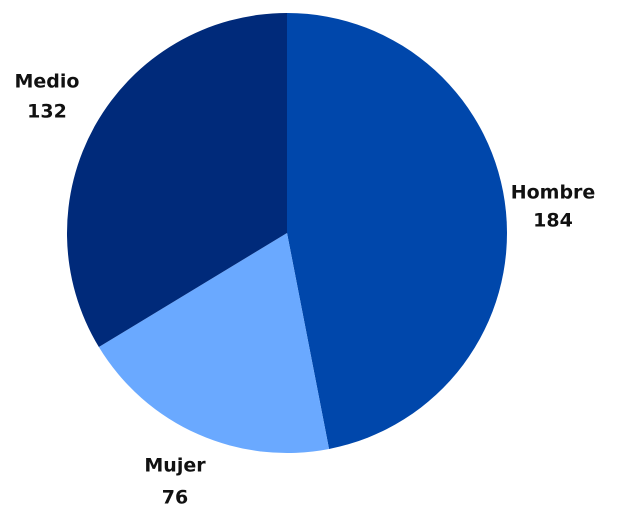  What do you see at coordinates (47, 112) in the screenshot?
I see `slice-value: 132` at bounding box center [47, 112].